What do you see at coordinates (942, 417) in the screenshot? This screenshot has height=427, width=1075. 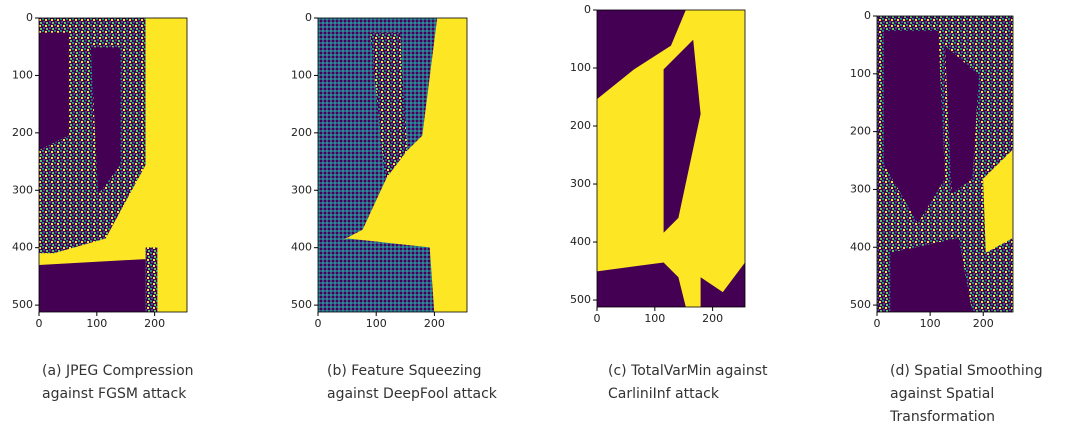 I see `caption-line: Transformation` at bounding box center [942, 417].